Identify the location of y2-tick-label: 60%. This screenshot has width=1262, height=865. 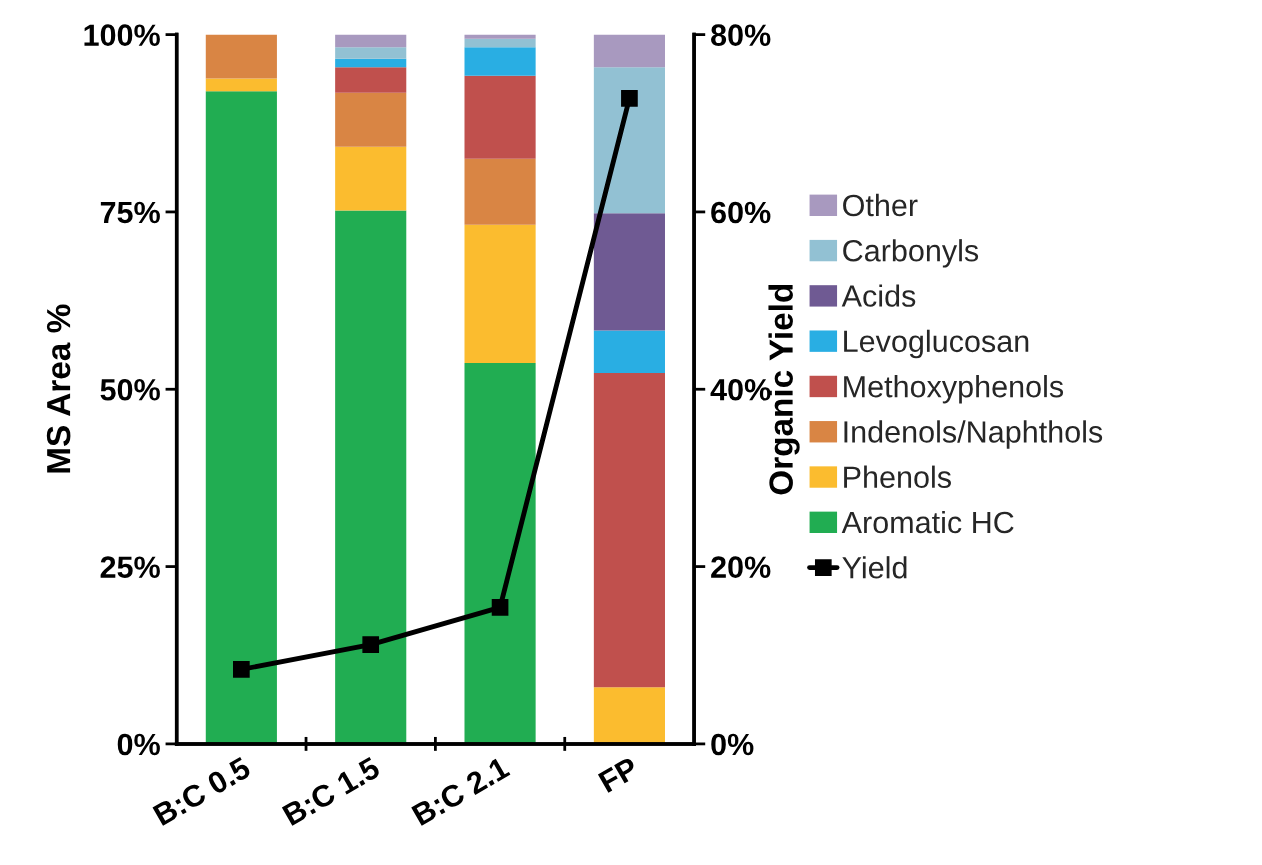
(741, 212).